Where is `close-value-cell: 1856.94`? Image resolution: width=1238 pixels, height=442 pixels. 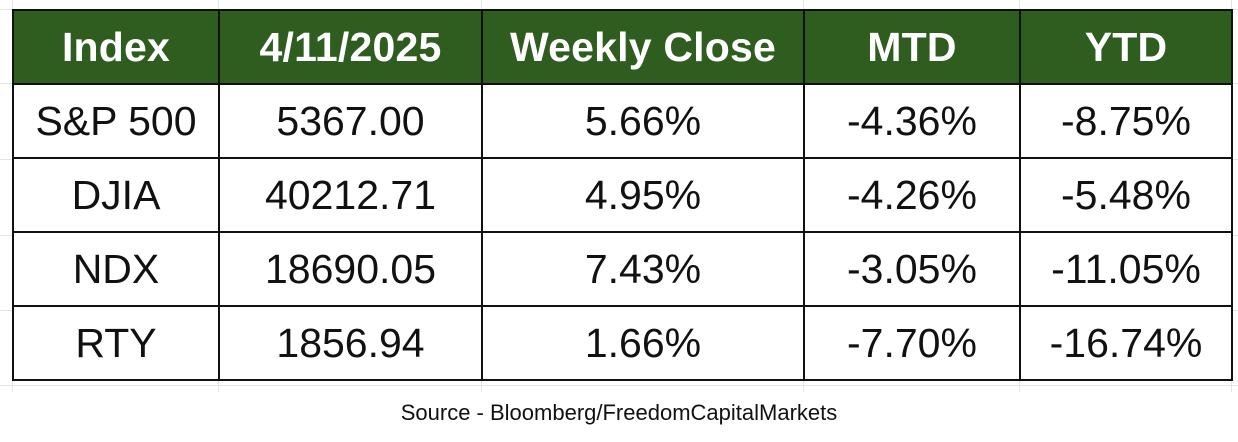 close-value-cell: 1856.94 is located at coordinates (350, 343).